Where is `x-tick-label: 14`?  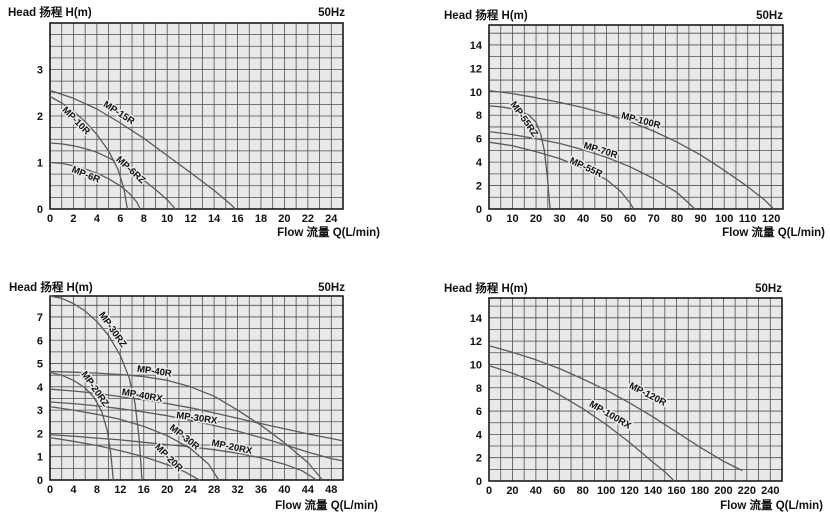 x-tick-label: 14 is located at coordinates (214, 219).